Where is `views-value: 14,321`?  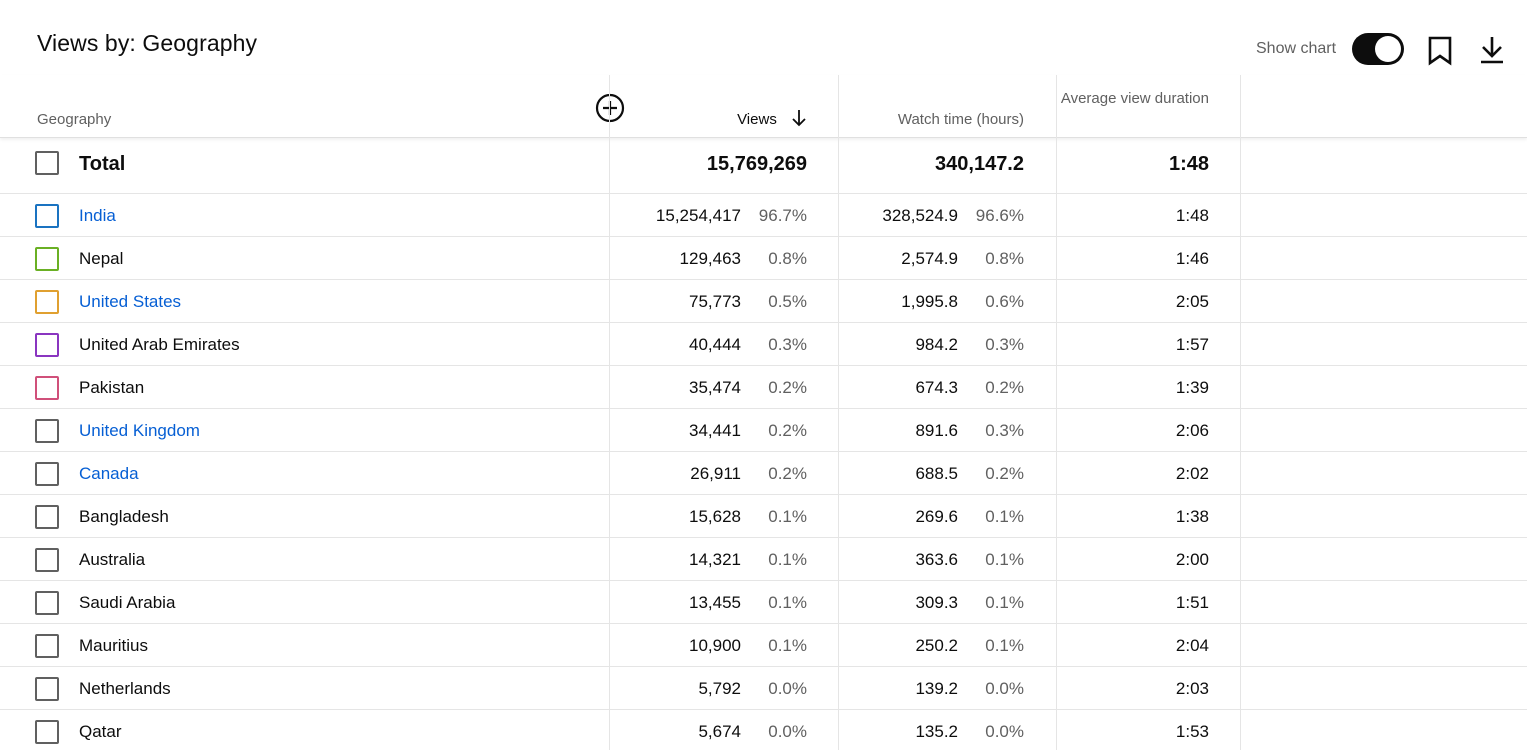 views-value: 14,321 is located at coordinates (715, 559).